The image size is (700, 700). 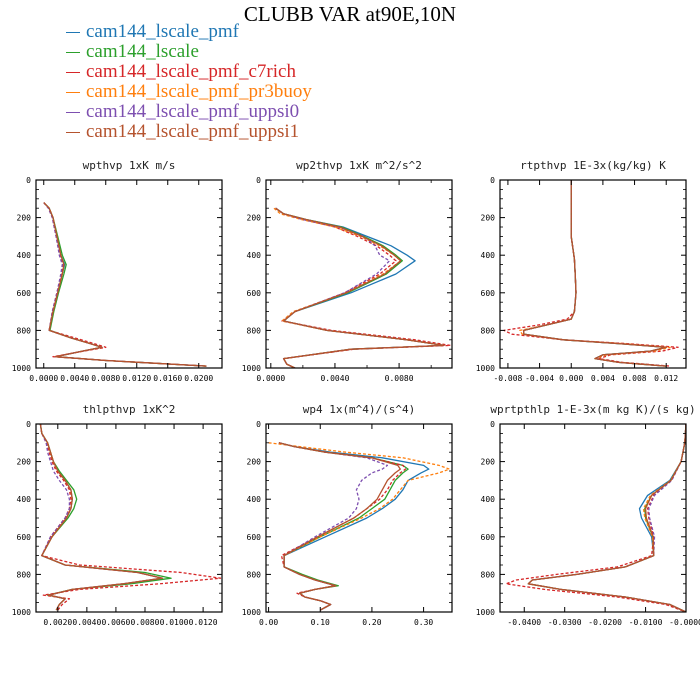 I want to click on x-tick-label: 0.10, so click(x=320, y=622).